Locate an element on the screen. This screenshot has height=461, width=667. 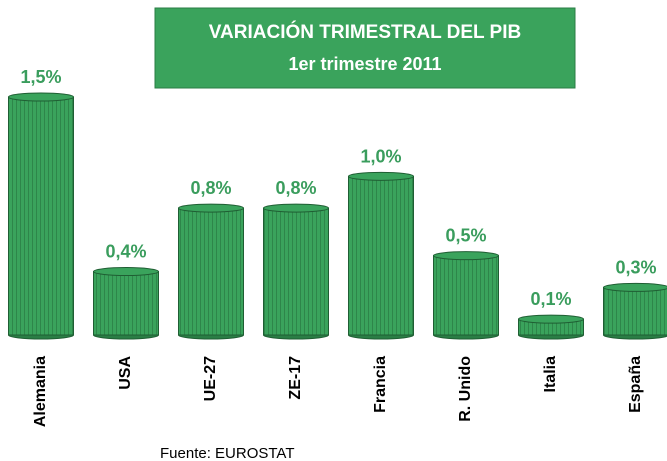
chart-title: VARIACIÓN TRIMESTRAL DEL PIB is located at coordinates (365, 32).